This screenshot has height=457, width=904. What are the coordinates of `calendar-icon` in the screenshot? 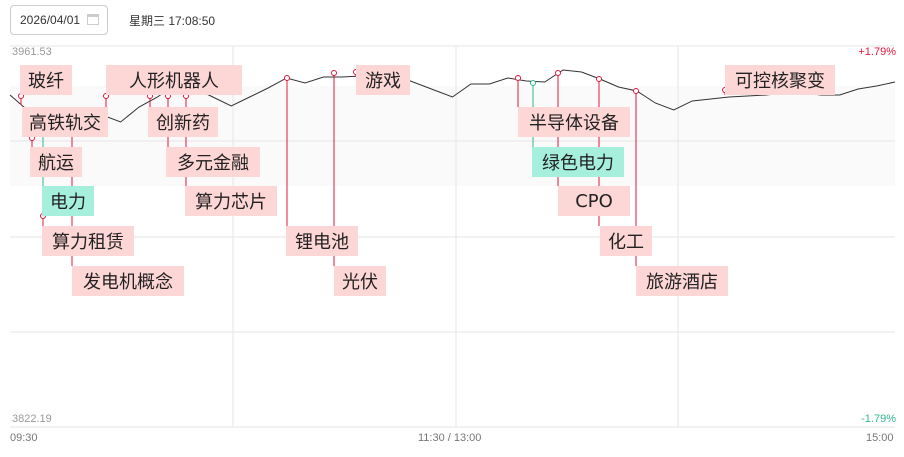 It's located at (93, 19).